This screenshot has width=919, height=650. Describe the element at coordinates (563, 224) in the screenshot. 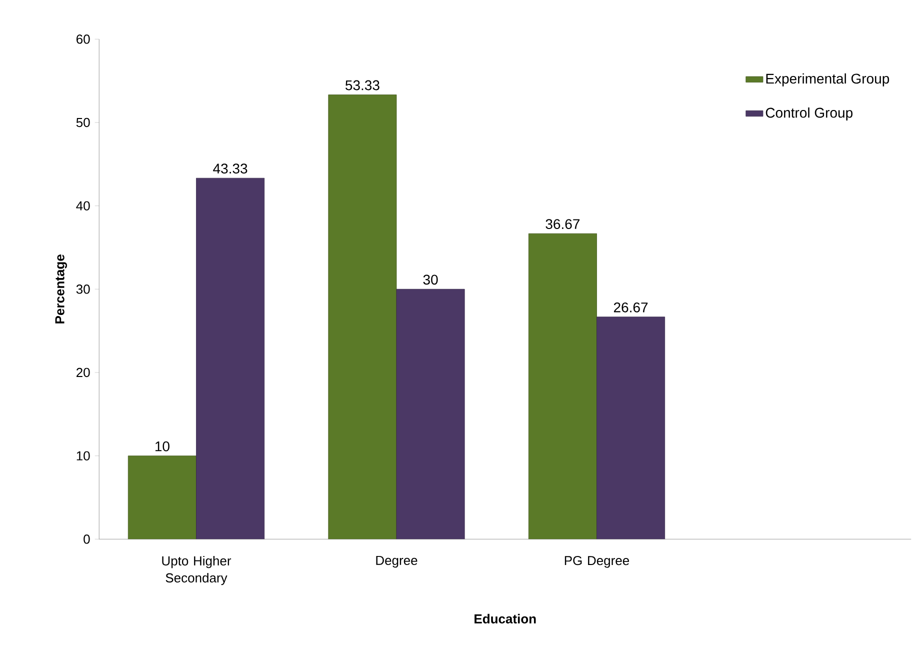

I see `data-label: 36.67` at that location.